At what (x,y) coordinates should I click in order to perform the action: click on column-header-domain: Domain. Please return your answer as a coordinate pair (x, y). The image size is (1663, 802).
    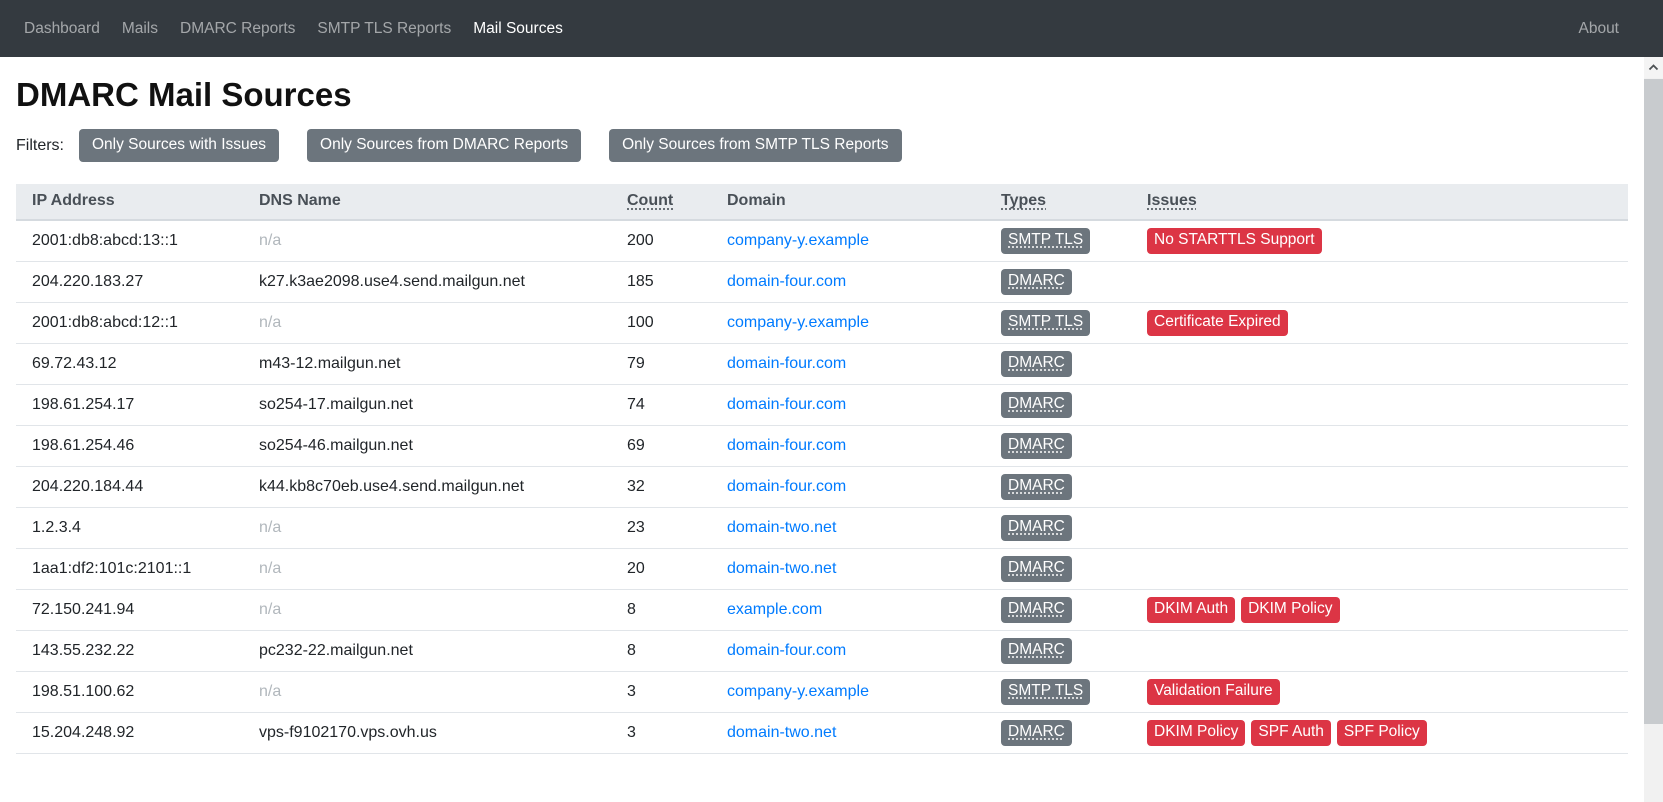
    Looking at the image, I should click on (848, 202).